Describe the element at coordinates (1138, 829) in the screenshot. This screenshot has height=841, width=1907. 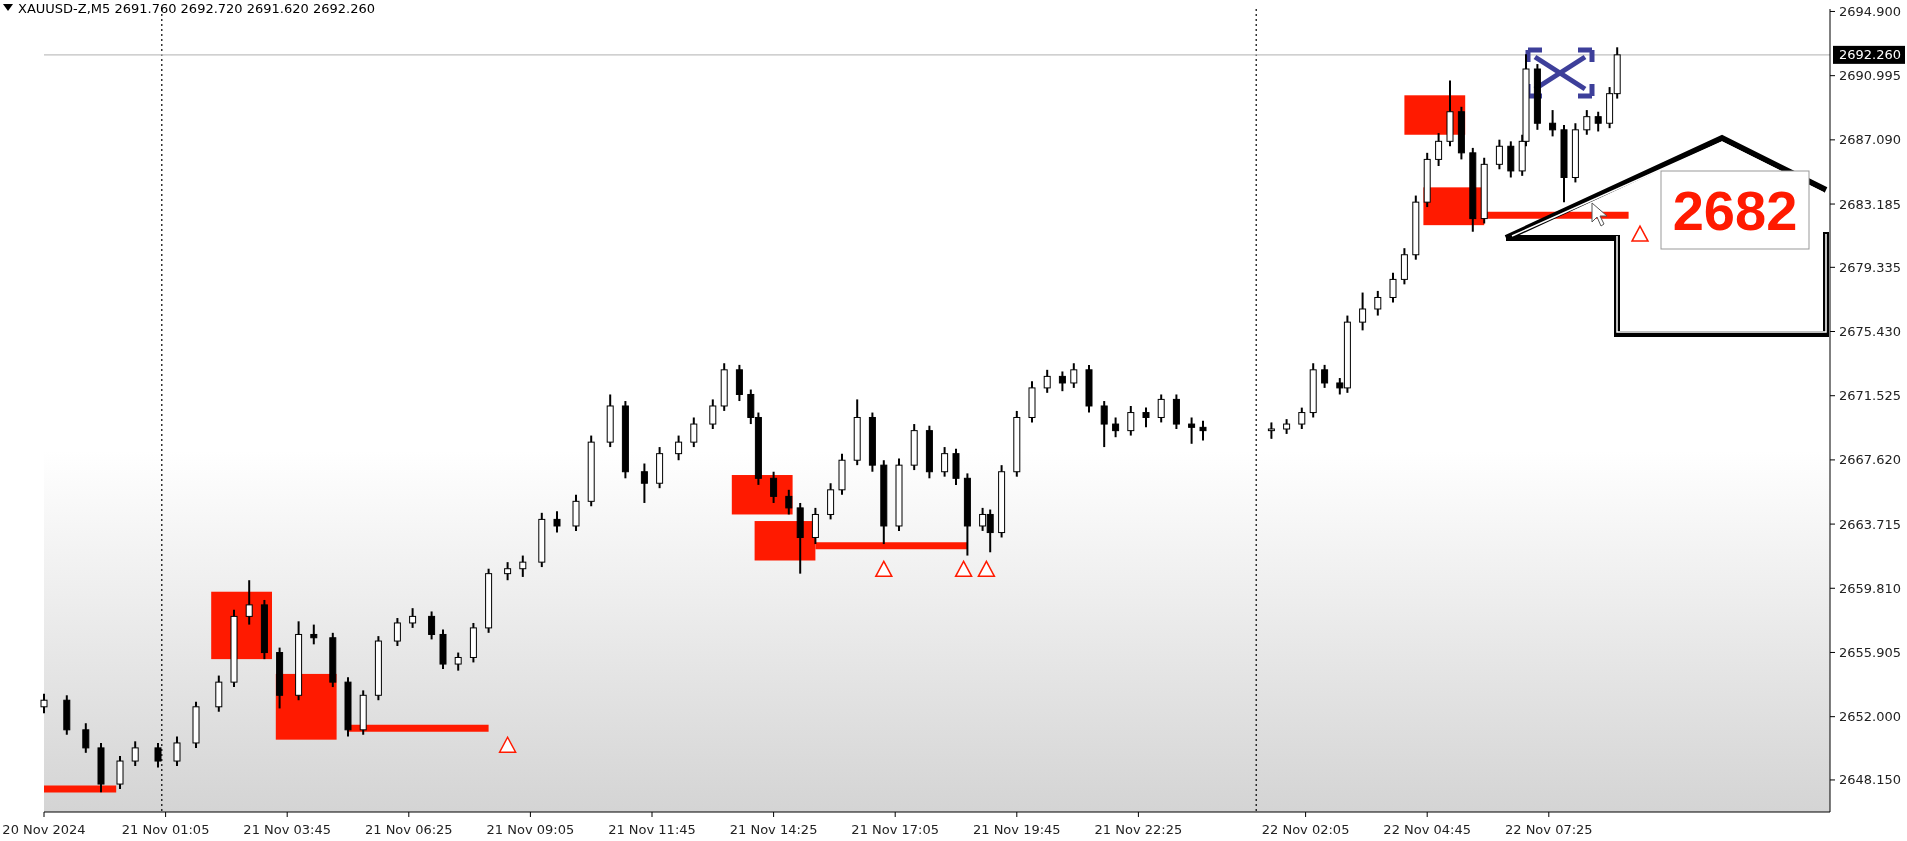
I see `x-tick-label: 21 Nov 22:25` at that location.